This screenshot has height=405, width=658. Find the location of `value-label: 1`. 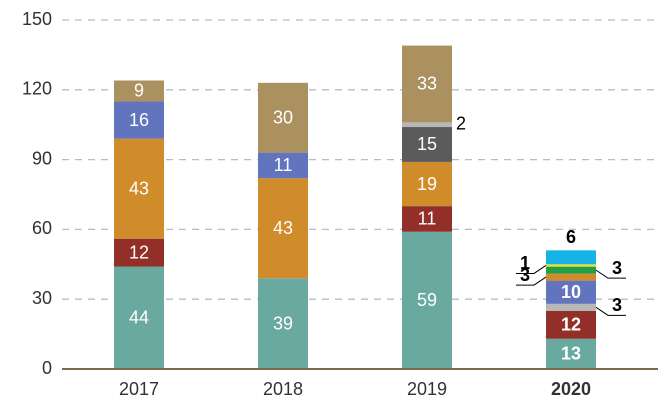

value-label: 1 is located at coordinates (525, 263).